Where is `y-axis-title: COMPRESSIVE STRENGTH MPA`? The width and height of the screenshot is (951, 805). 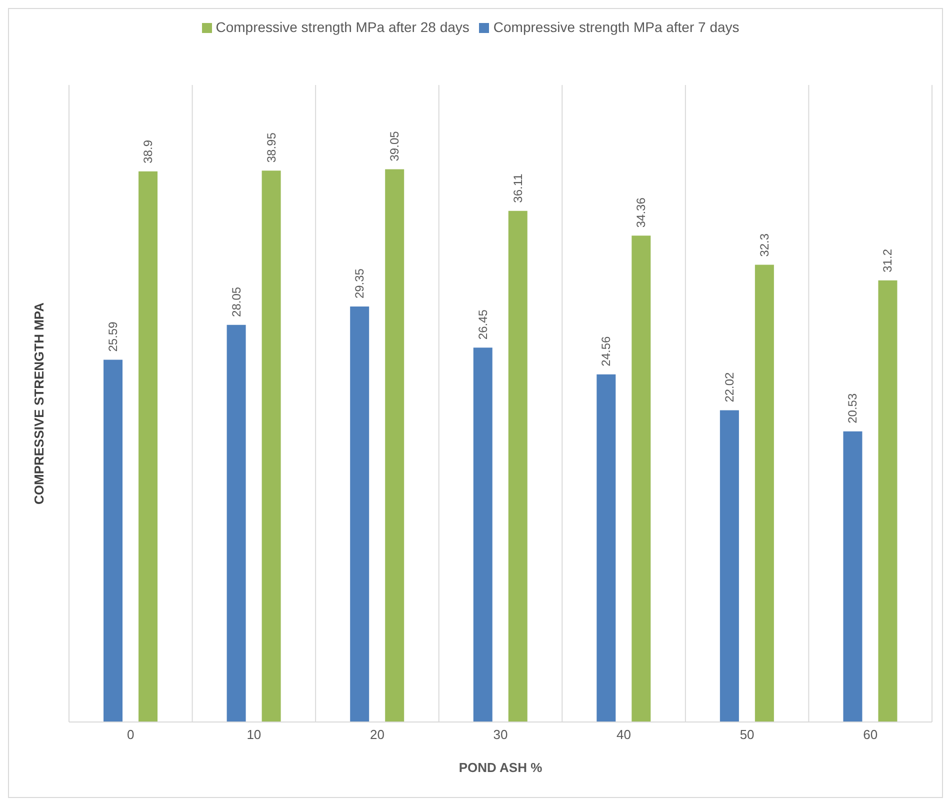 y-axis-title: COMPRESSIVE STRENGTH MPA is located at coordinates (39, 403).